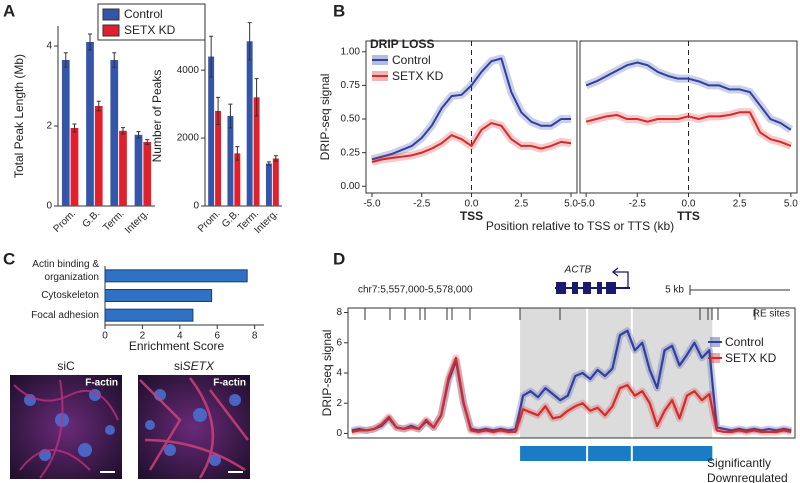  What do you see at coordinates (616, 453) in the screenshot?
I see `significance-bar` at bounding box center [616, 453].